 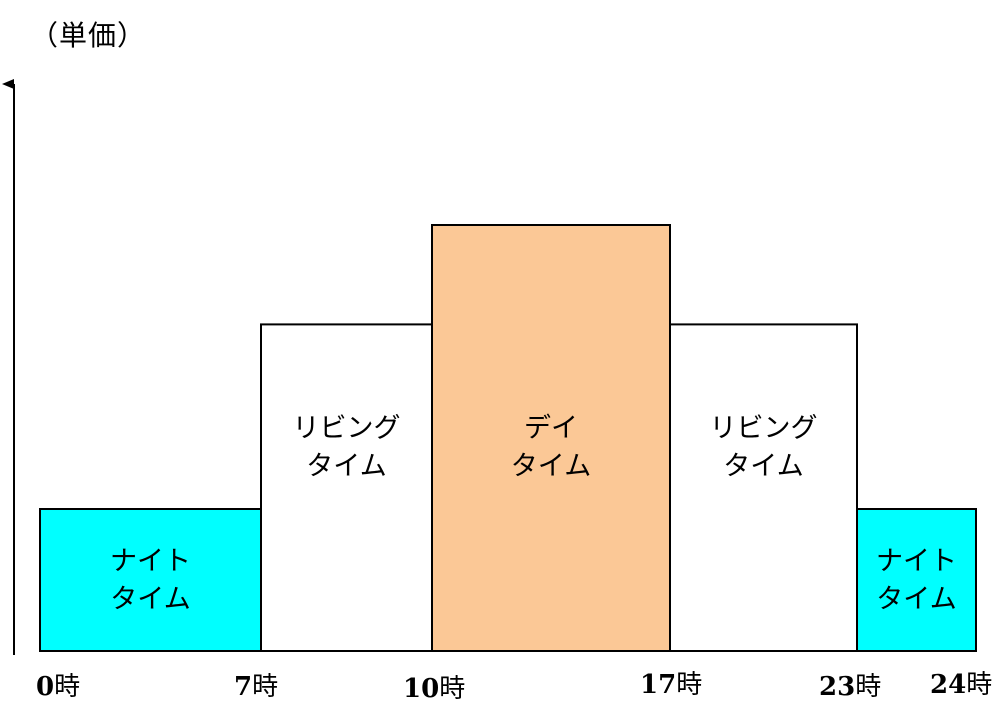 I want to click on x-tick-7: 7時, so click(x=256, y=687).